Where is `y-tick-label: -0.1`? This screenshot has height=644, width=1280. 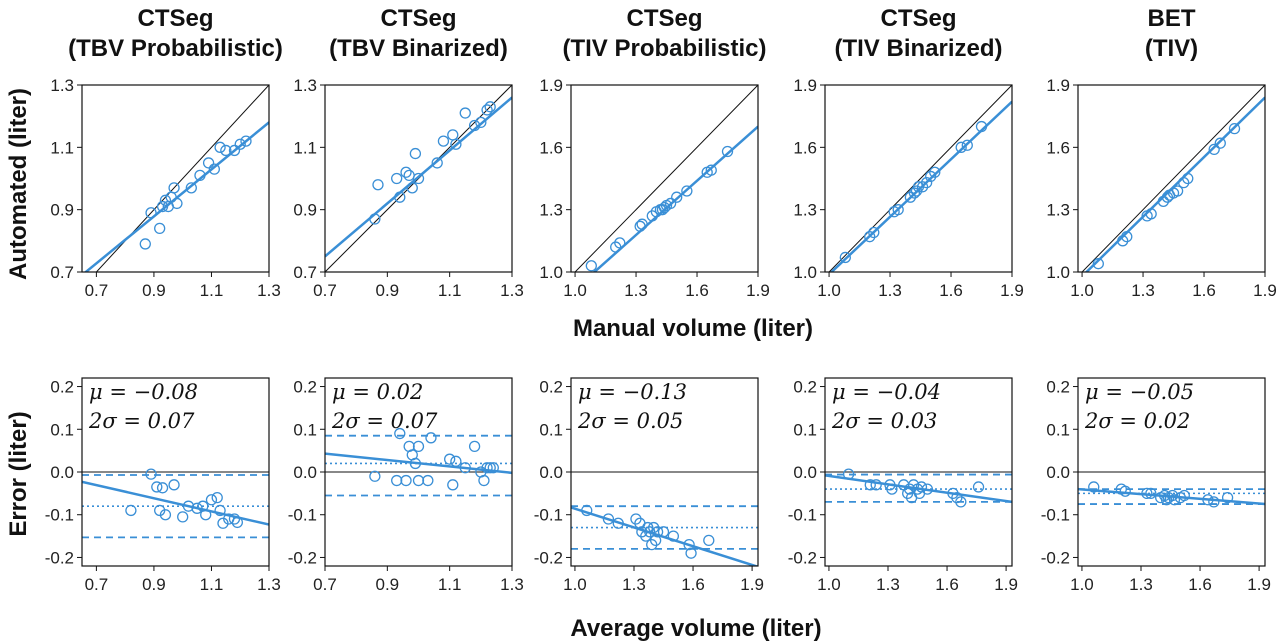 y-tick-label: -0.1 is located at coordinates (59, 515).